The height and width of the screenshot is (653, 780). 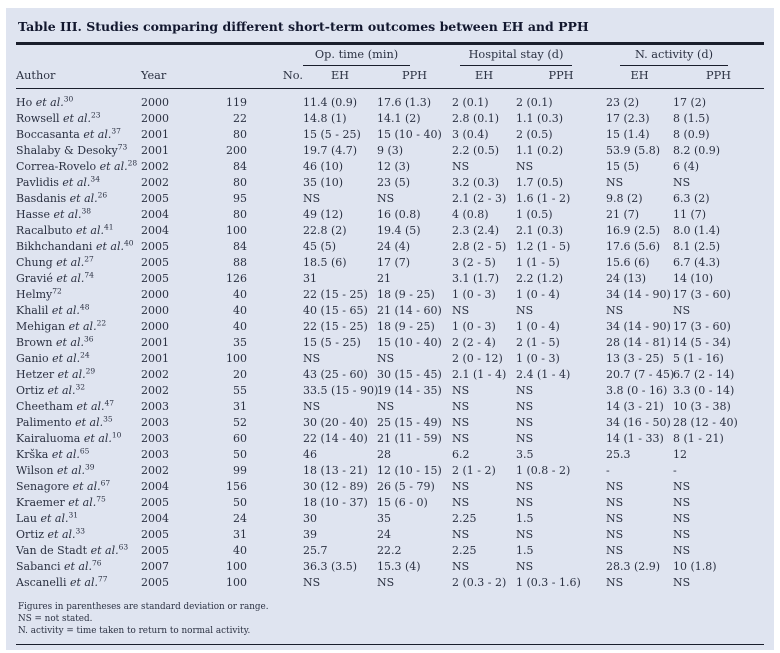 What do you see at coordinates (64, 421) in the screenshot?
I see `author-cell: Palimento et al.35` at bounding box center [64, 421].